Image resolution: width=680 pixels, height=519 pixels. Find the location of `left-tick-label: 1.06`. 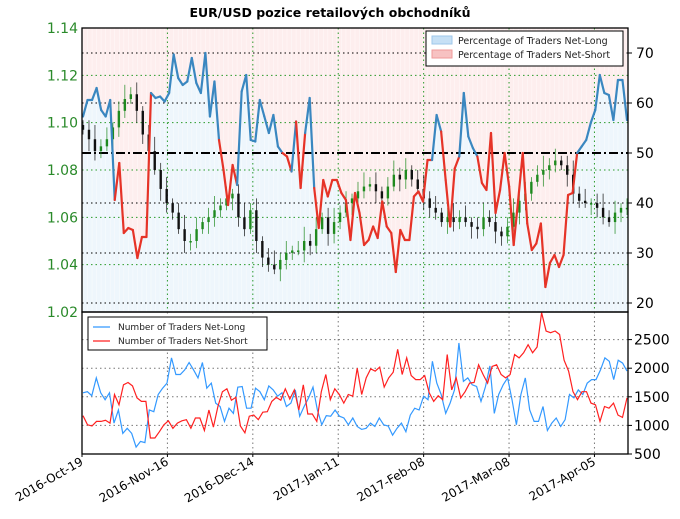

left-tick-label: 1.06 is located at coordinates (62, 218).